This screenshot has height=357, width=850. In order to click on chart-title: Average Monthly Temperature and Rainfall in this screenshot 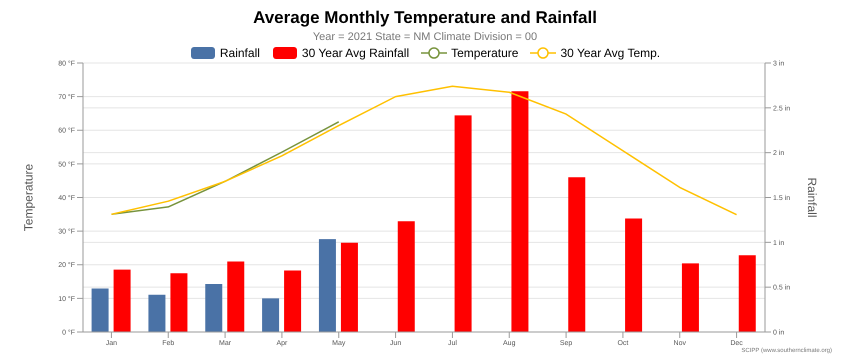, I will do `click(425, 18)`.